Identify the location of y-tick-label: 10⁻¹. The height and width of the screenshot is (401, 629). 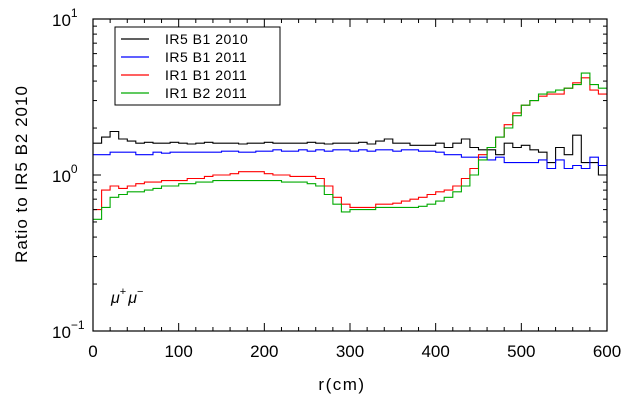
(68, 330).